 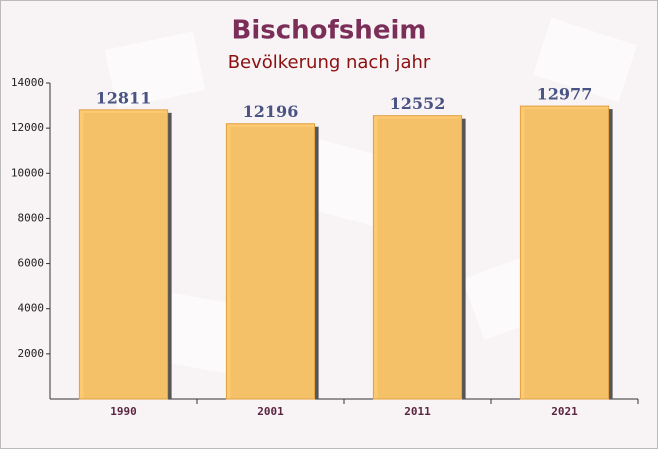 What do you see at coordinates (27, 82) in the screenshot?
I see `y-tick-label: 14000` at bounding box center [27, 82].